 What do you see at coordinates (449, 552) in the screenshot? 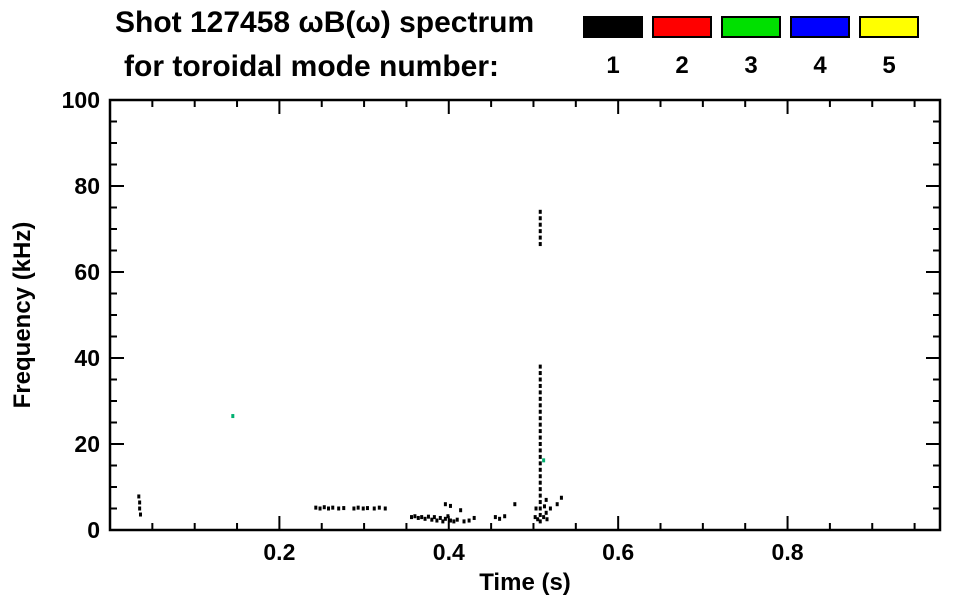
I see `x-tick-label: 0.4` at bounding box center [449, 552].